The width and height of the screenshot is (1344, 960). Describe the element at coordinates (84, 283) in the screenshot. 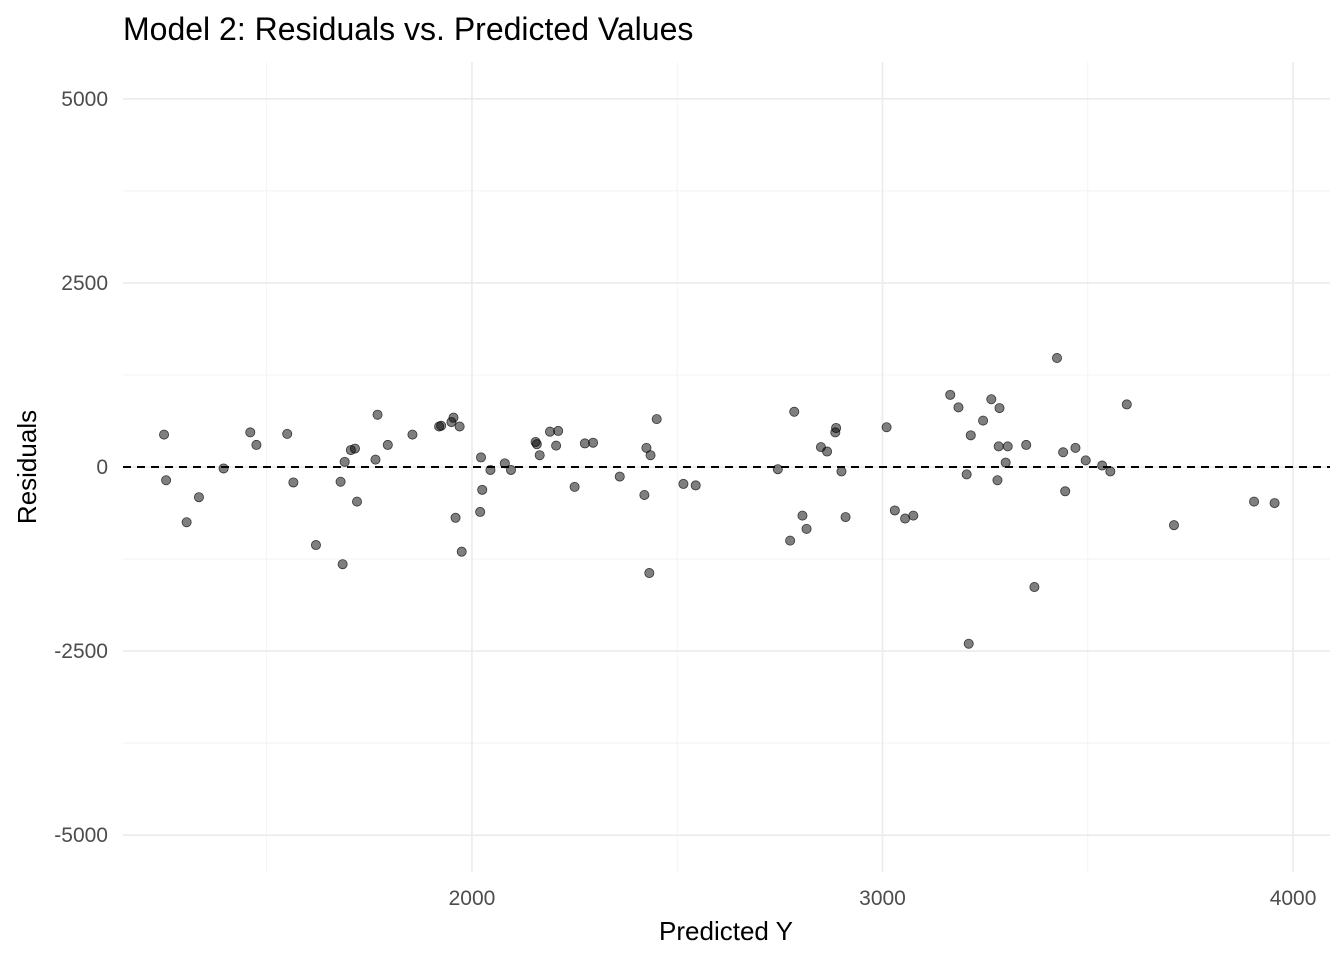

I see `y-tick-label: 2500` at that location.